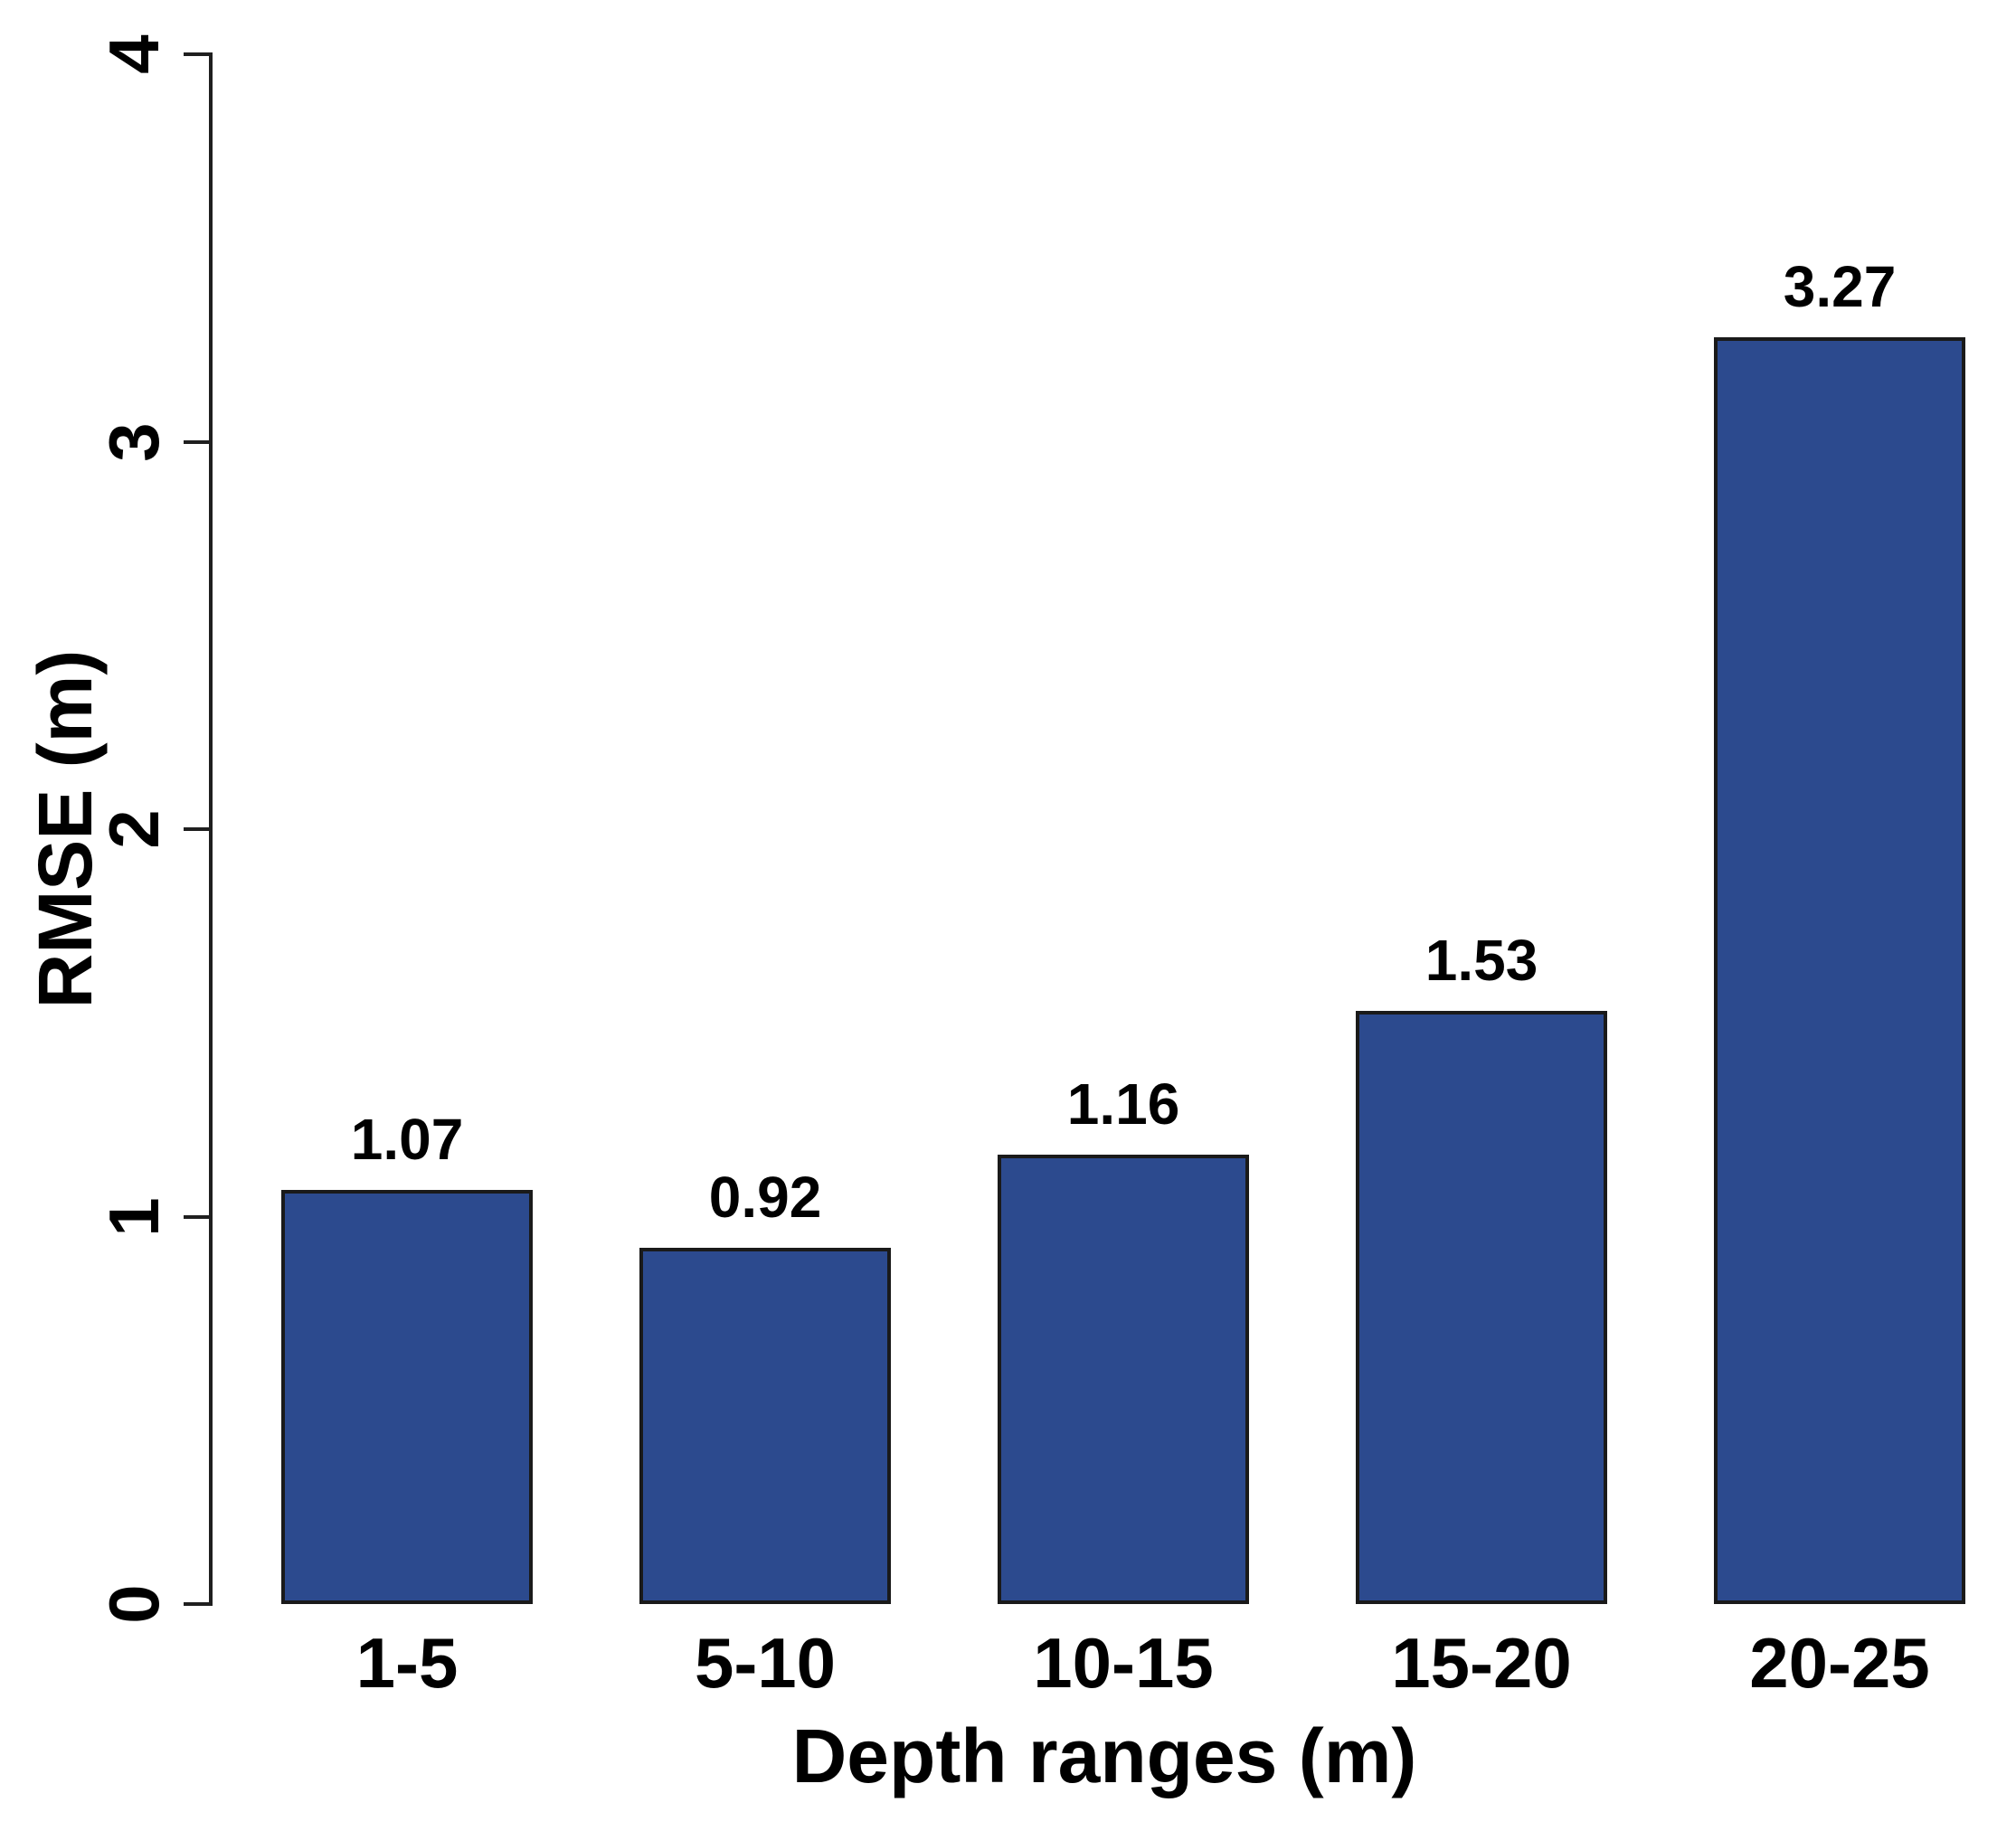 Image resolution: width=2016 pixels, height=1831 pixels. Describe the element at coordinates (765, 1663) in the screenshot. I see `x-tick-label: 5-10` at that location.